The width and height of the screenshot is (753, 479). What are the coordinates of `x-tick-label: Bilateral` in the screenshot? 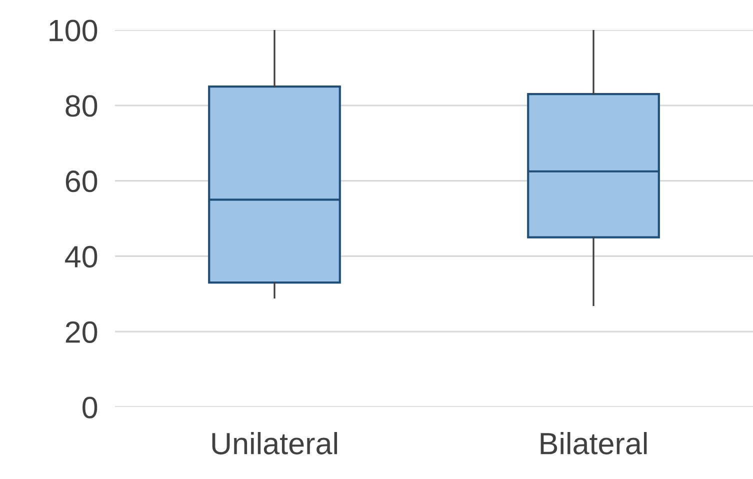 It's located at (593, 443).